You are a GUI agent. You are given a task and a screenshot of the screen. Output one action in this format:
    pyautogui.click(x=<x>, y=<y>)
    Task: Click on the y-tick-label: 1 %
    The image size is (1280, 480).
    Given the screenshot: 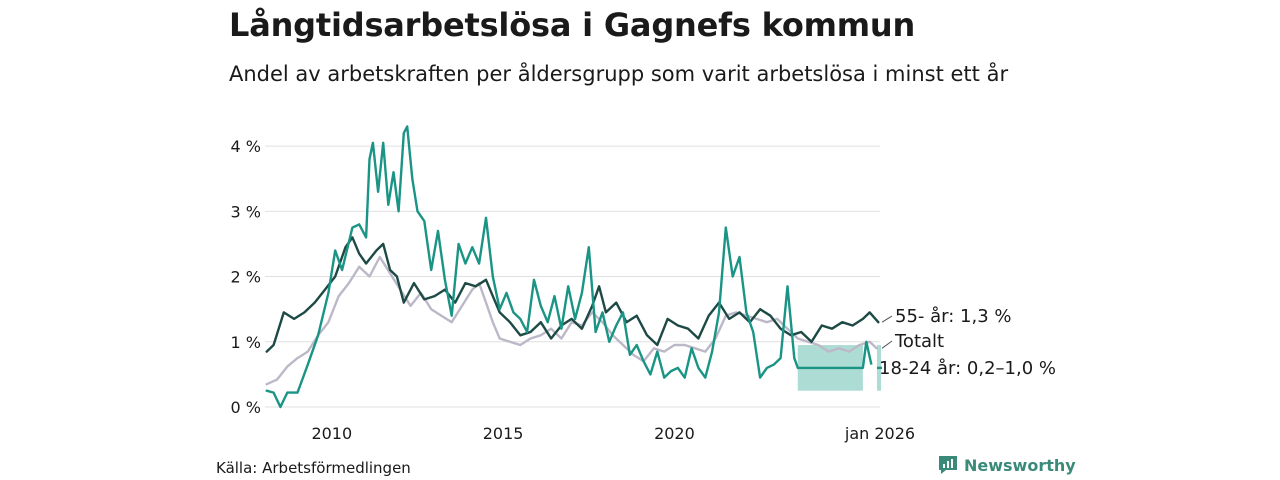 What is the action you would take?
    pyautogui.click(x=246, y=342)
    